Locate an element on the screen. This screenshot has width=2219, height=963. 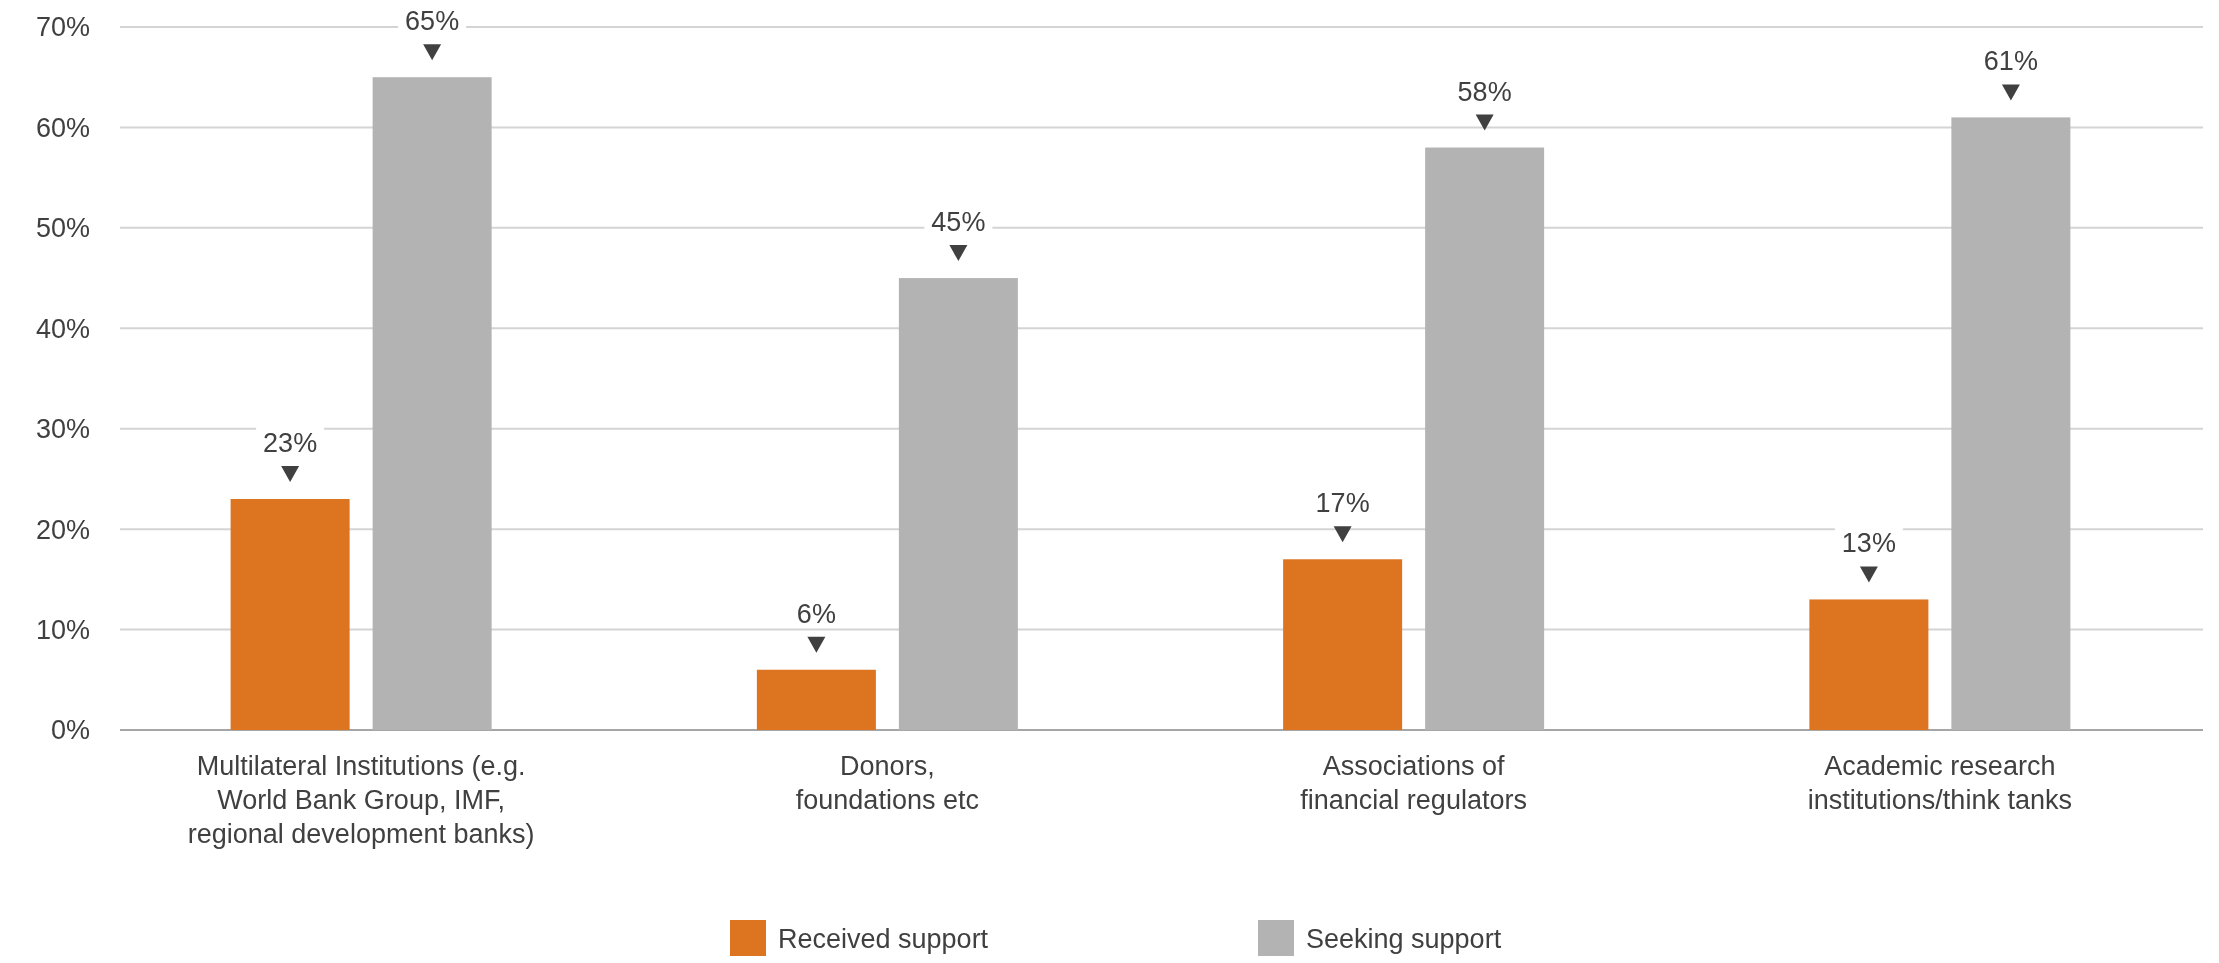
data-label: 17% is located at coordinates (1342, 503).